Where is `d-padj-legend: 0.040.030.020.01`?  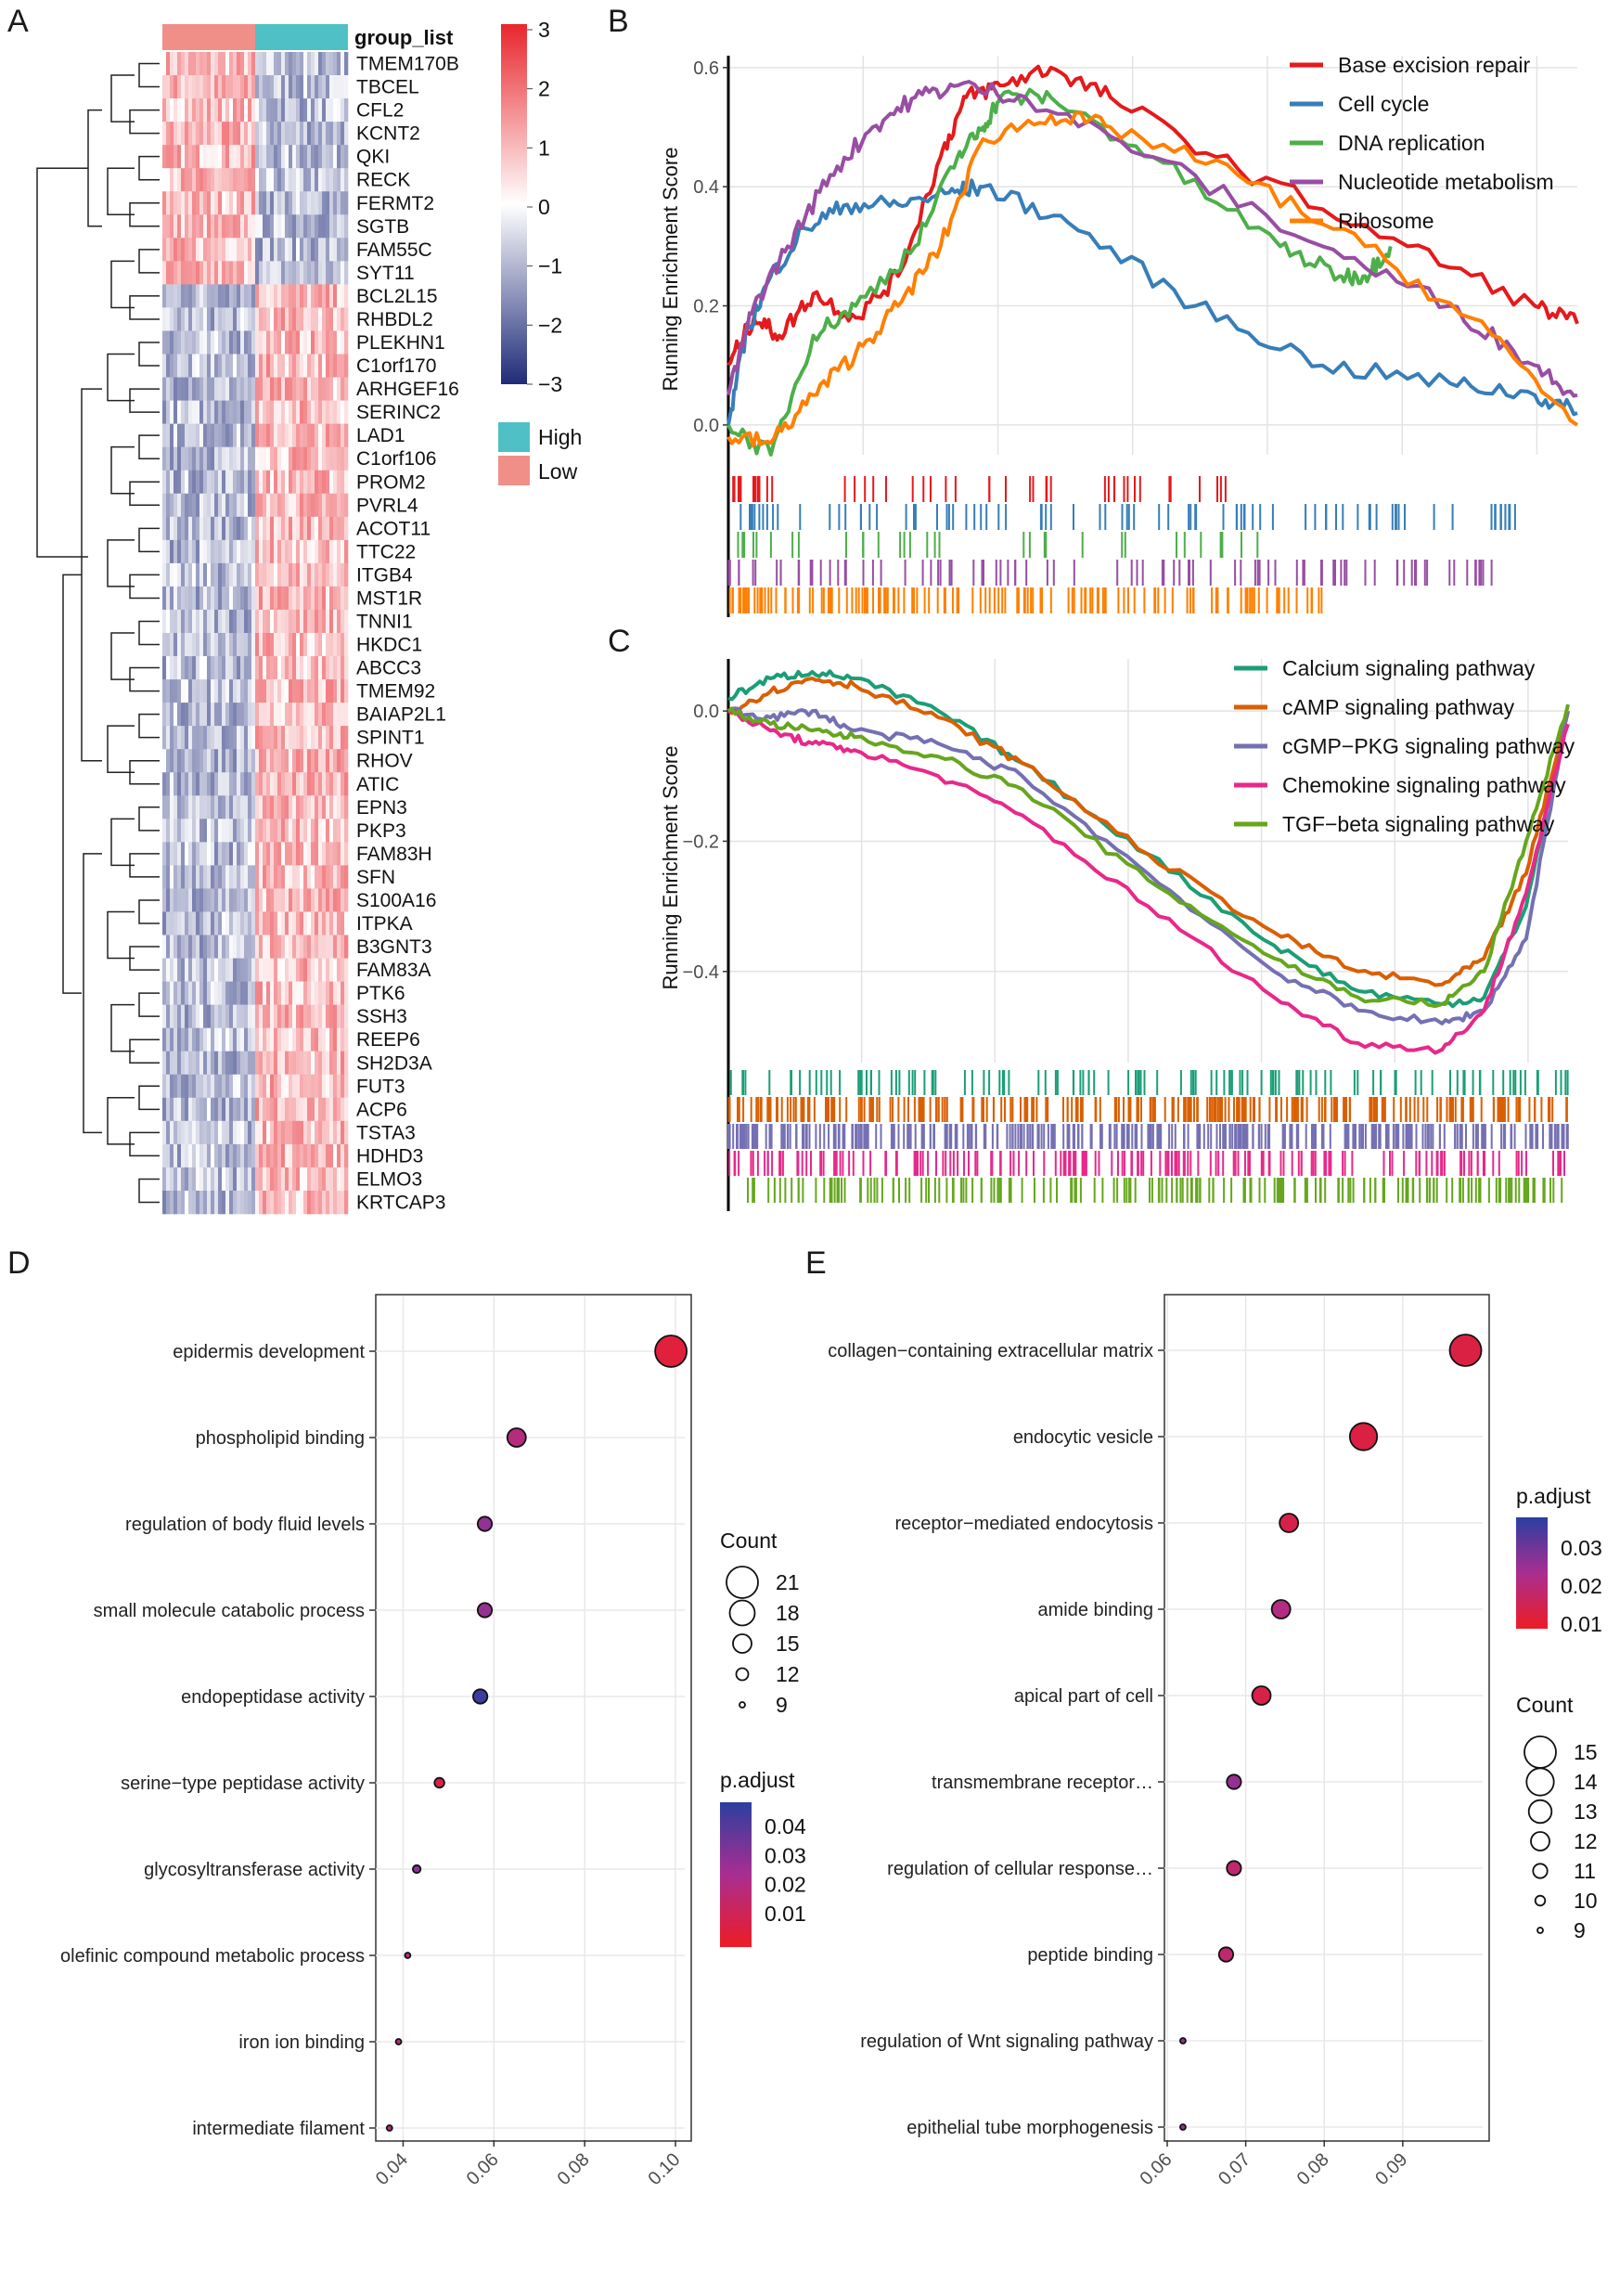
d-padj-legend: 0.040.030.020.01 is located at coordinates (779, 1870).